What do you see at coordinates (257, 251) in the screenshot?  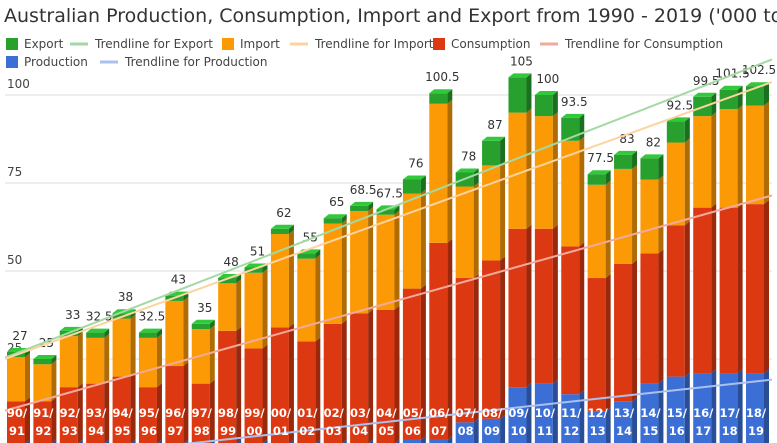 I see `total-label: 51` at bounding box center [257, 251].